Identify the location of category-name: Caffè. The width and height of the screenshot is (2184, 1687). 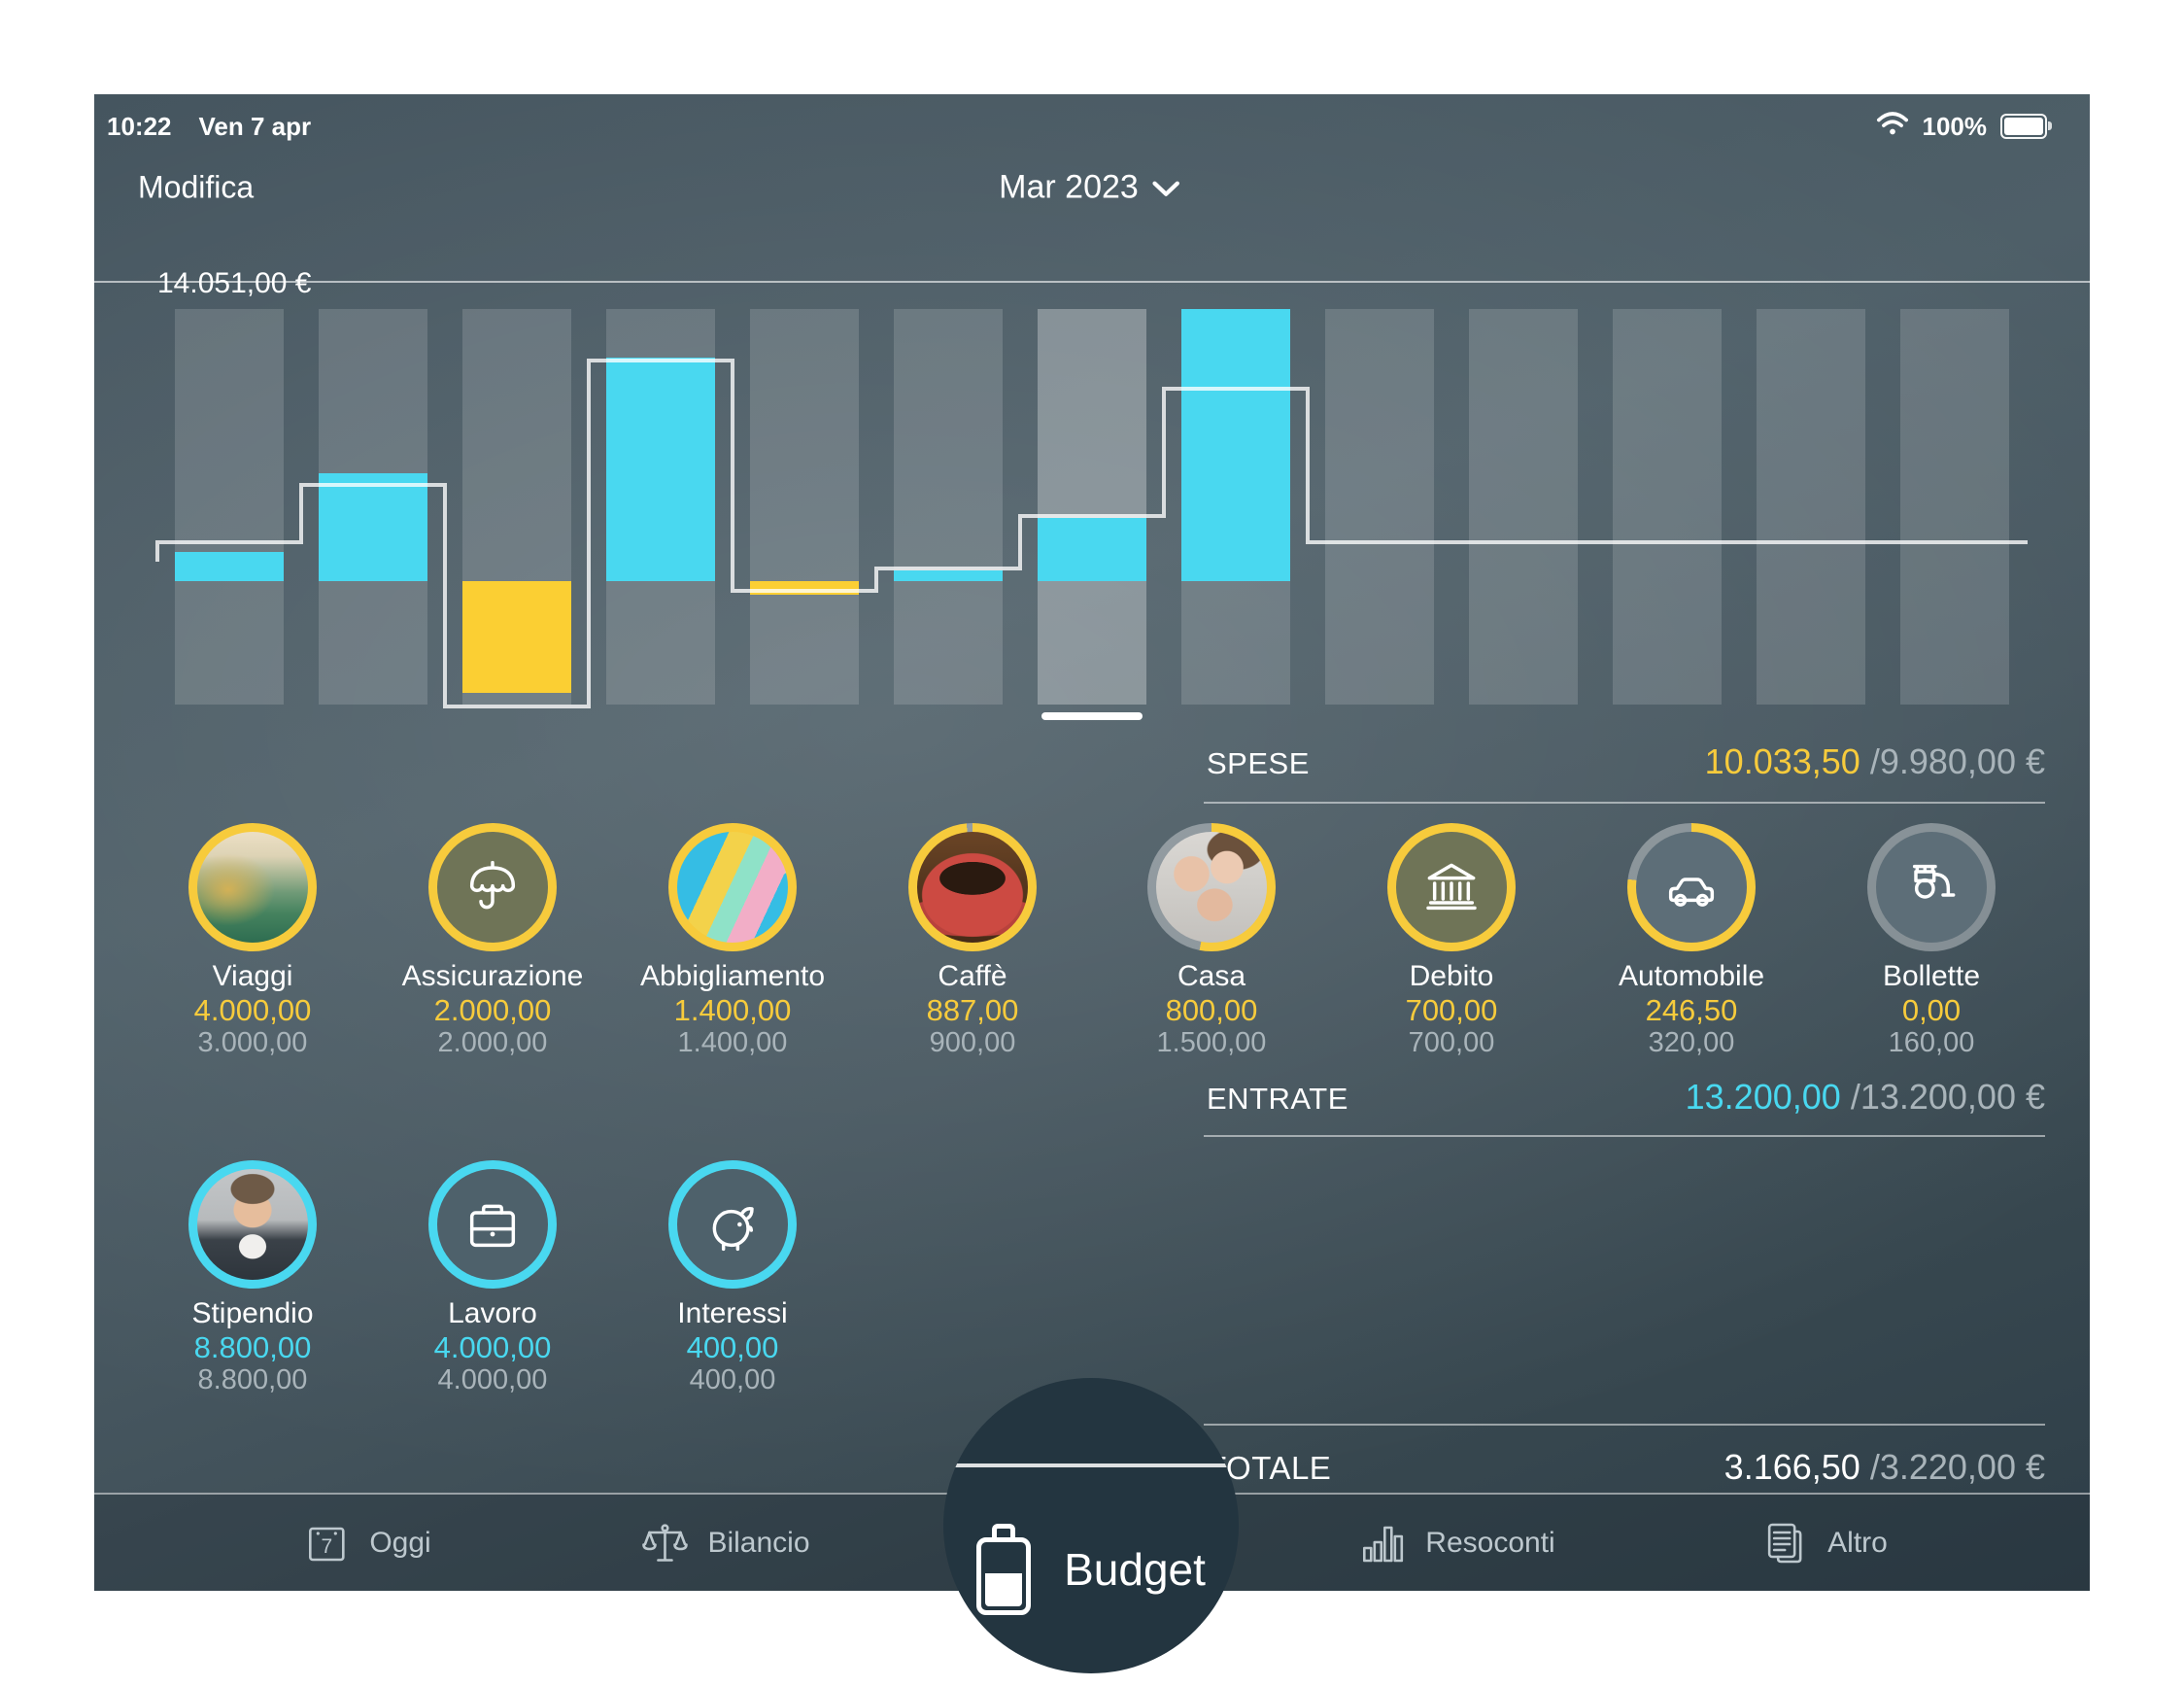
(972, 976).